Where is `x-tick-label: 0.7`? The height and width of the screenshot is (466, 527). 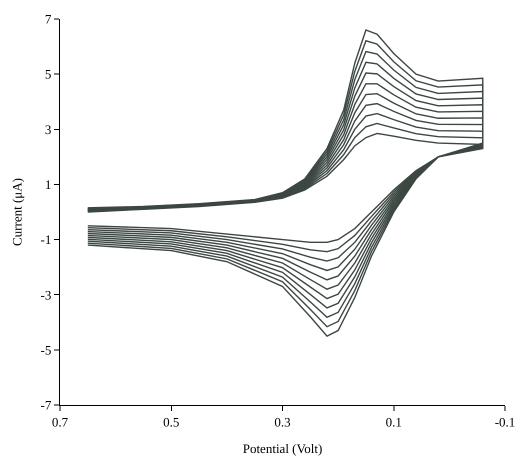 x-tick-label: 0.7 is located at coordinates (60, 422).